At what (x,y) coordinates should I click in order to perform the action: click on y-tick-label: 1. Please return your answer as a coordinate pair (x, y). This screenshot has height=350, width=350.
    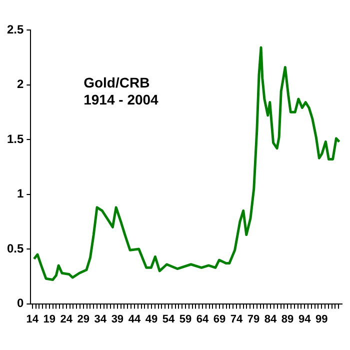
    Looking at the image, I should click on (20, 193).